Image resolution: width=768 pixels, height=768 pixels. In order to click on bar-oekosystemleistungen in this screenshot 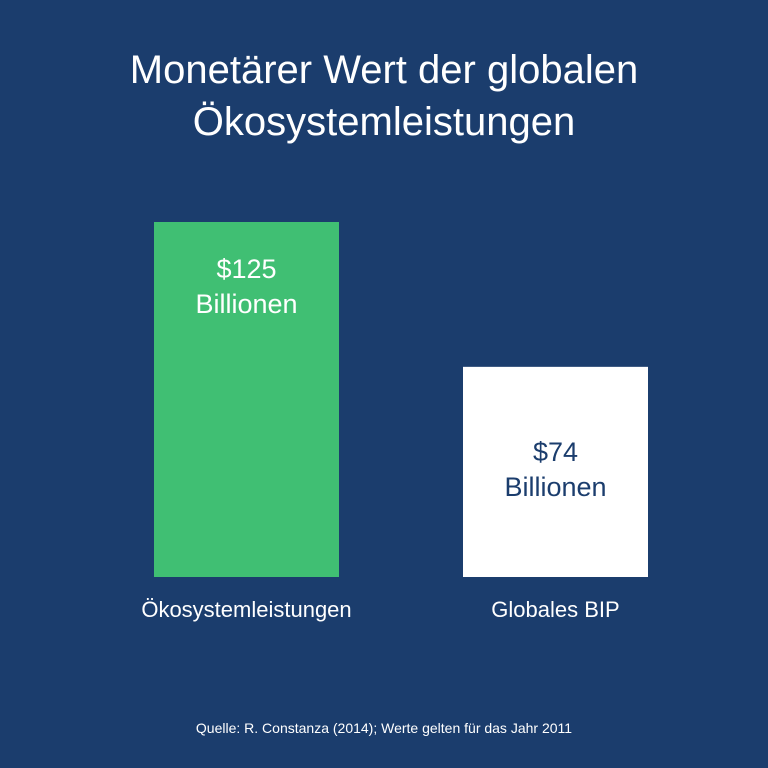, I will do `click(246, 399)`.